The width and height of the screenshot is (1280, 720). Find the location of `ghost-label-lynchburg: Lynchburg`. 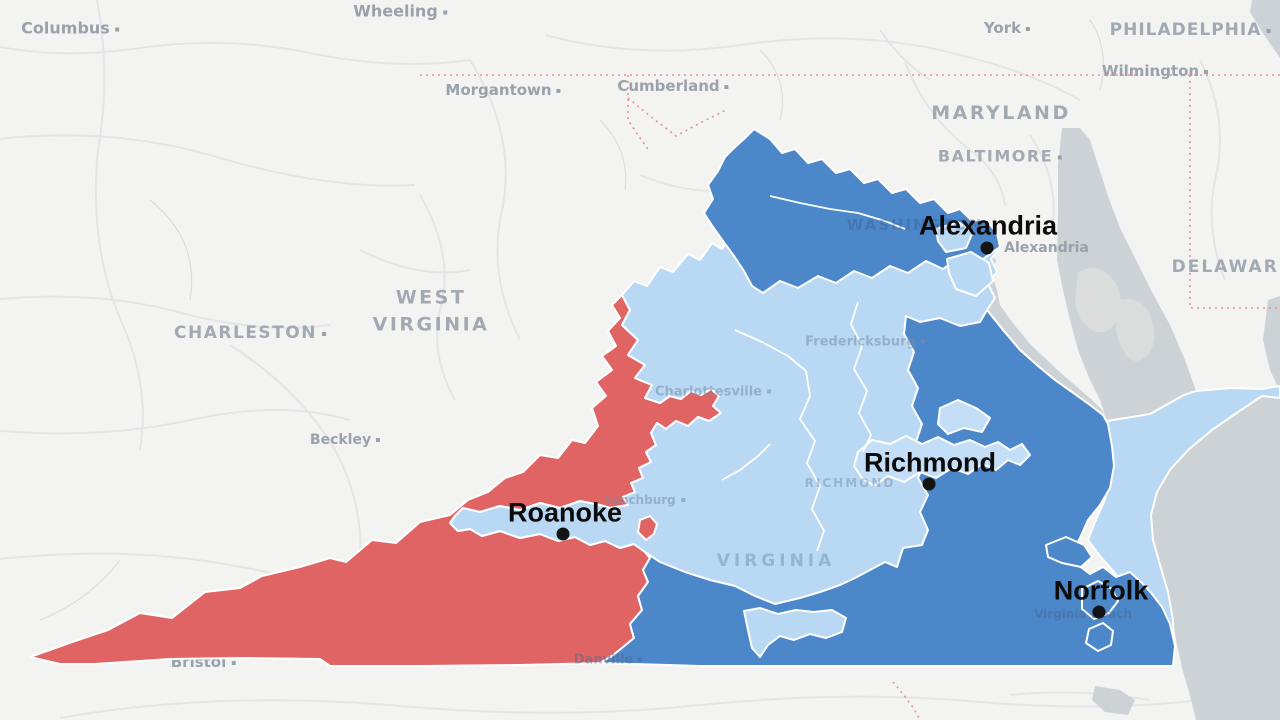

ghost-label-lynchburg: Lynchburg is located at coordinates (645, 500).